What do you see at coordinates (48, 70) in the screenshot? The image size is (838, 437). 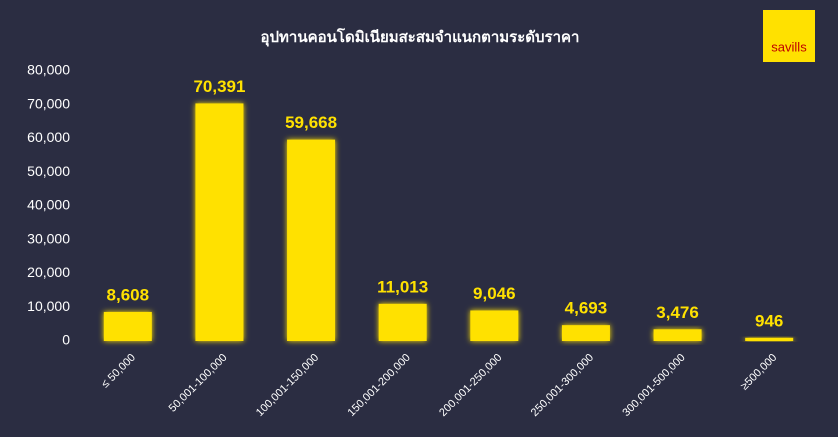 I see `y-tick-label: 80,000` at bounding box center [48, 70].